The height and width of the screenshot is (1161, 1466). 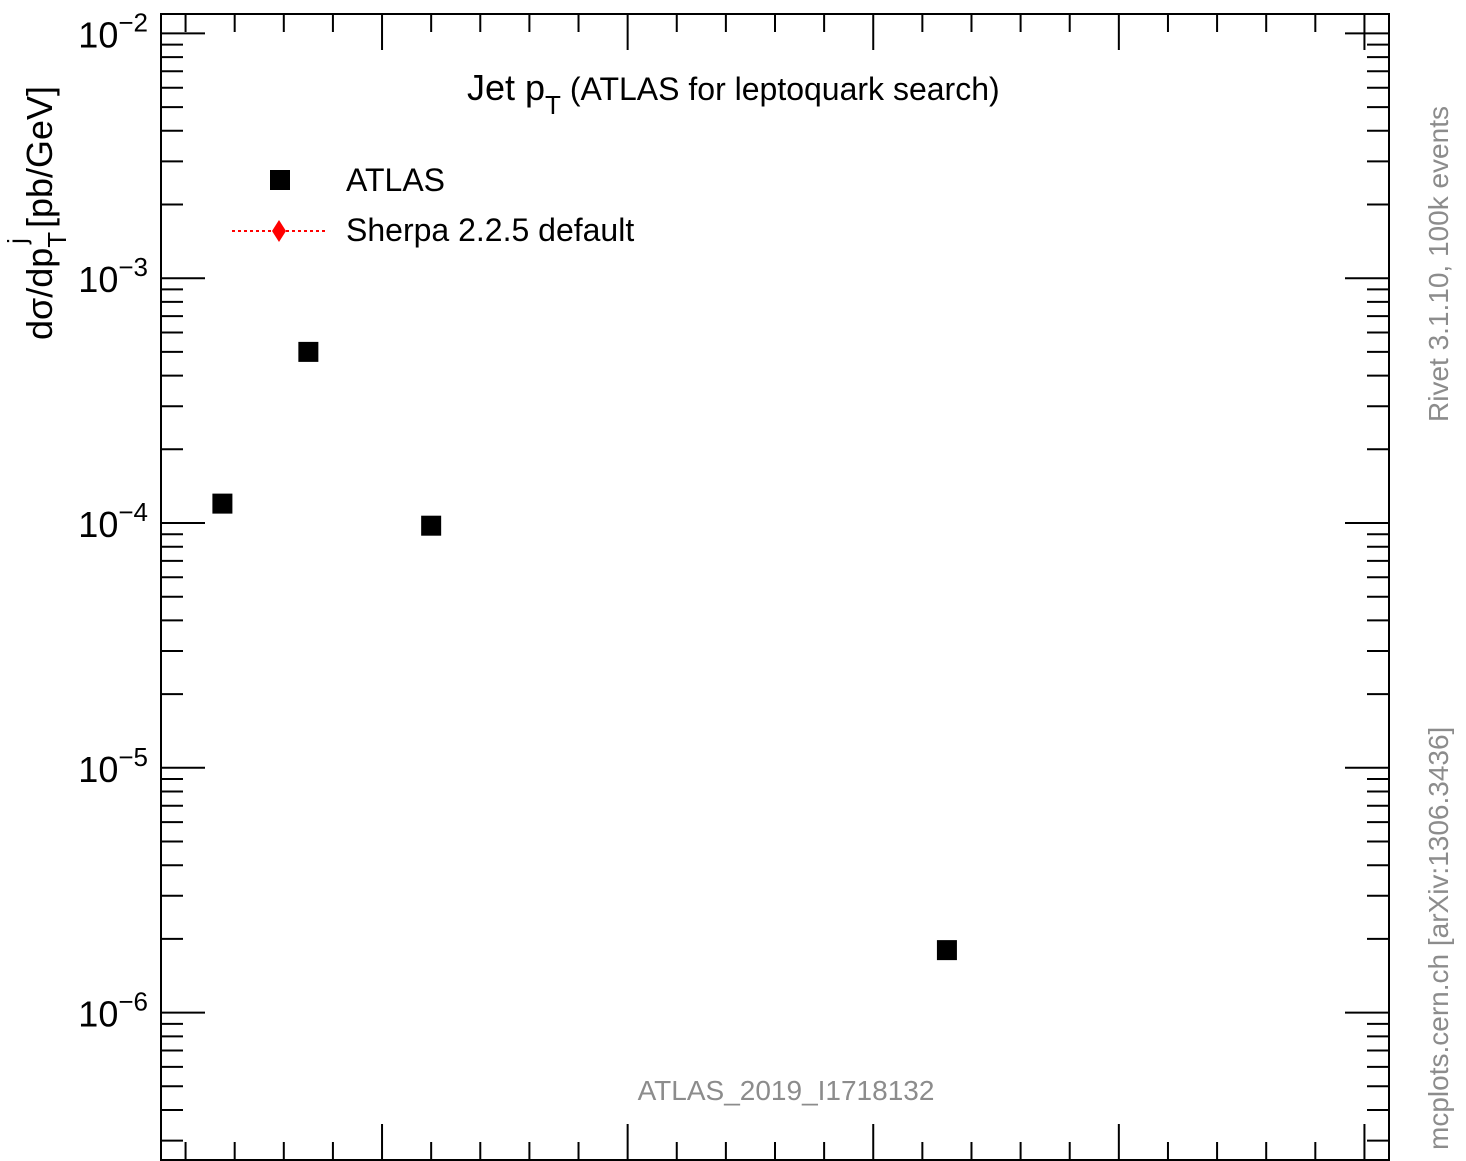 What do you see at coordinates (395, 180) in the screenshot?
I see `legend-label-atlas: ATLAS` at bounding box center [395, 180].